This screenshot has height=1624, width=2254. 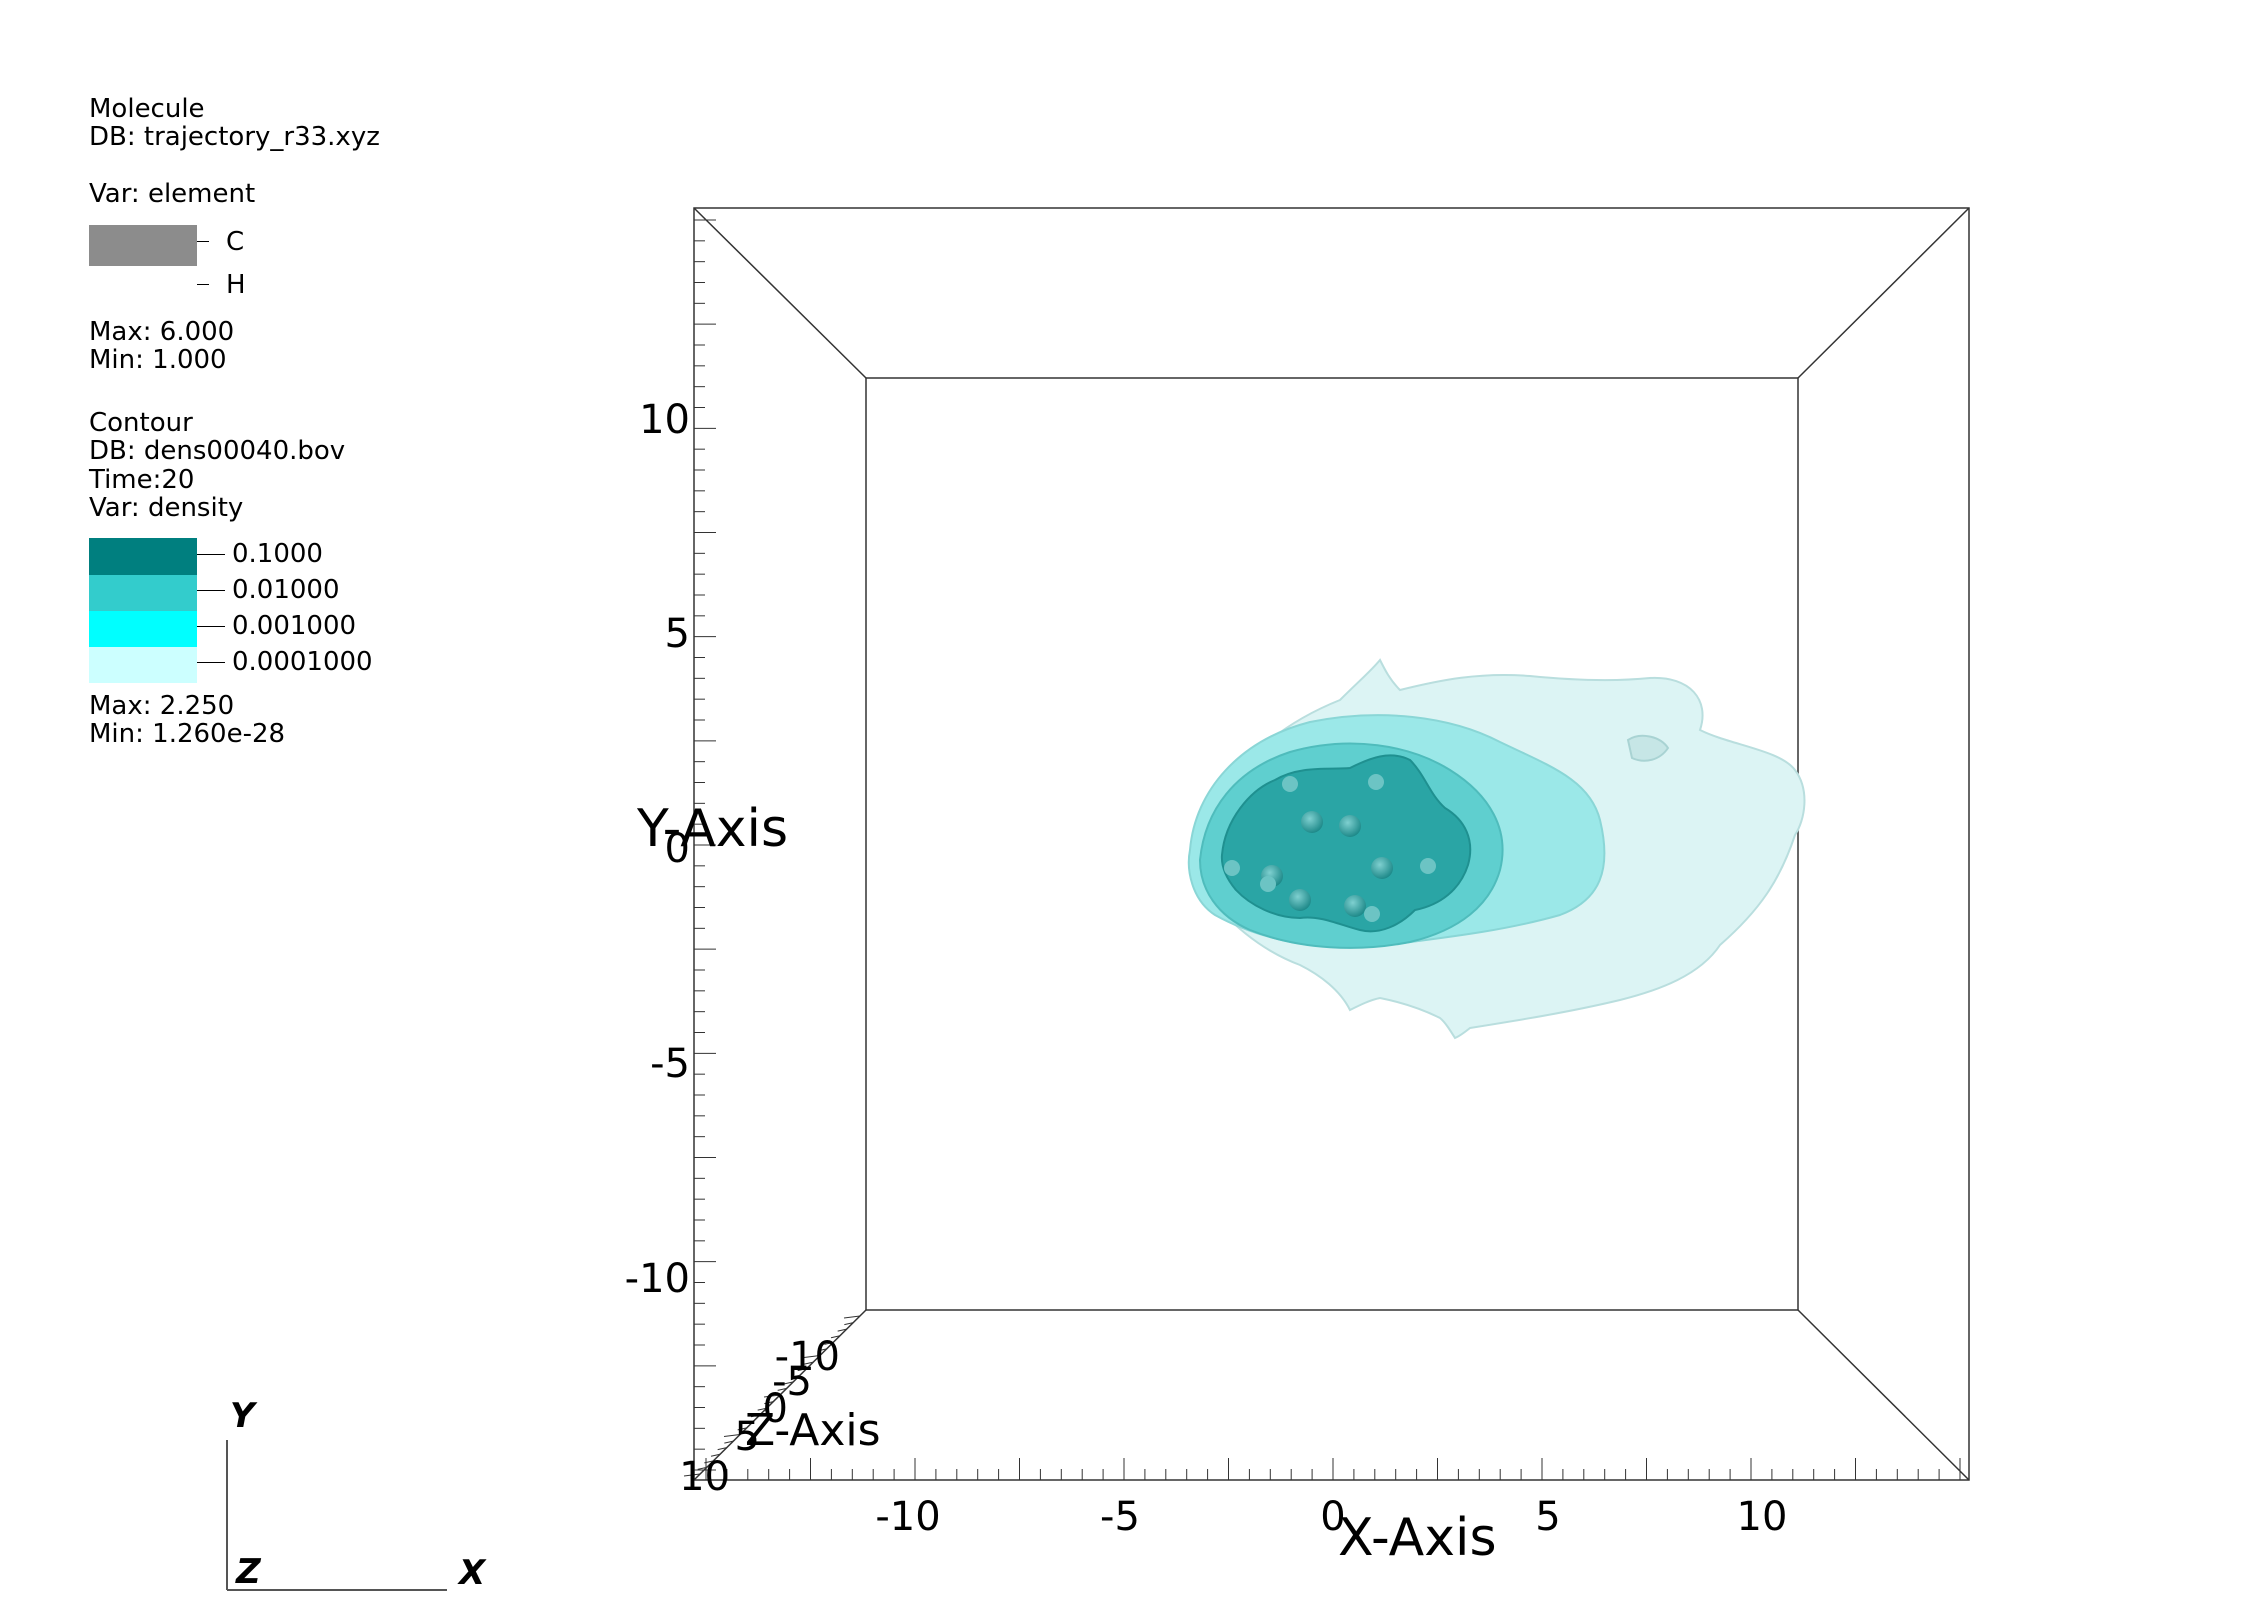 I want to click on molecule-legend-db: DB: trajectory_r33.xyz, so click(x=234, y=137).